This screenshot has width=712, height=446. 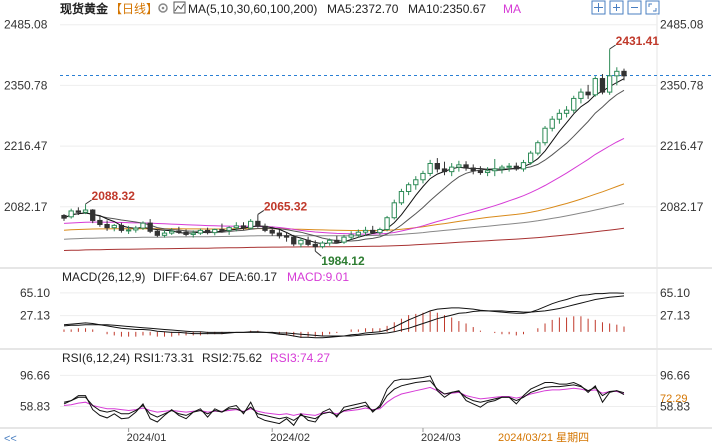 I want to click on zoom-in-icon, so click(x=616, y=7).